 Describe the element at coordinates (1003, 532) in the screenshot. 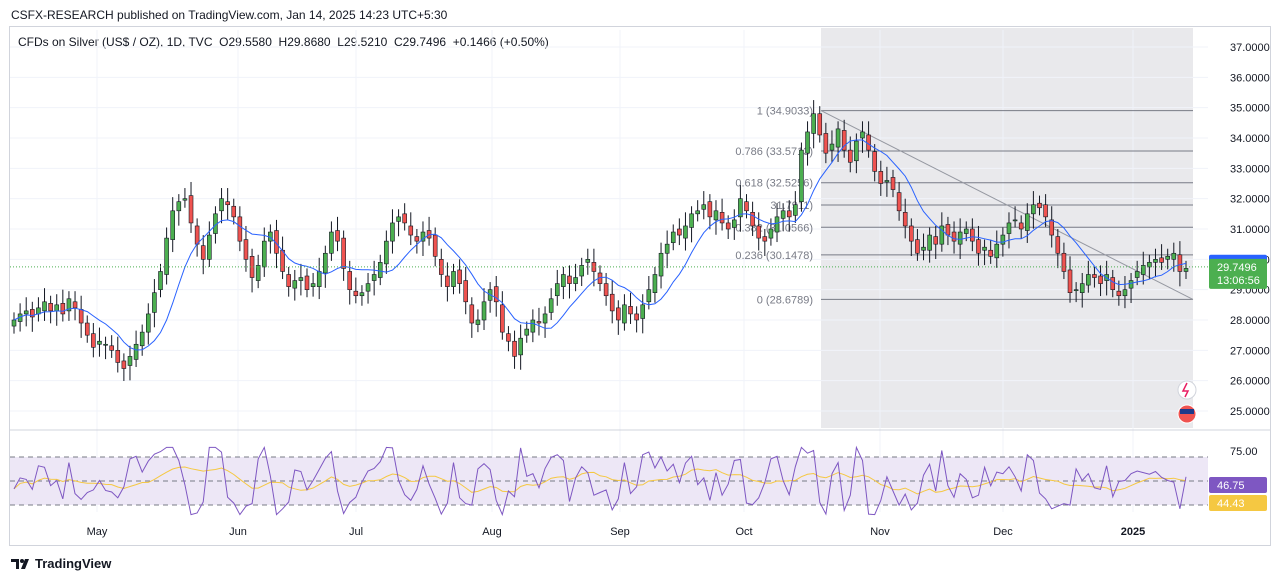

I see `time-tick-label: Dec` at that location.